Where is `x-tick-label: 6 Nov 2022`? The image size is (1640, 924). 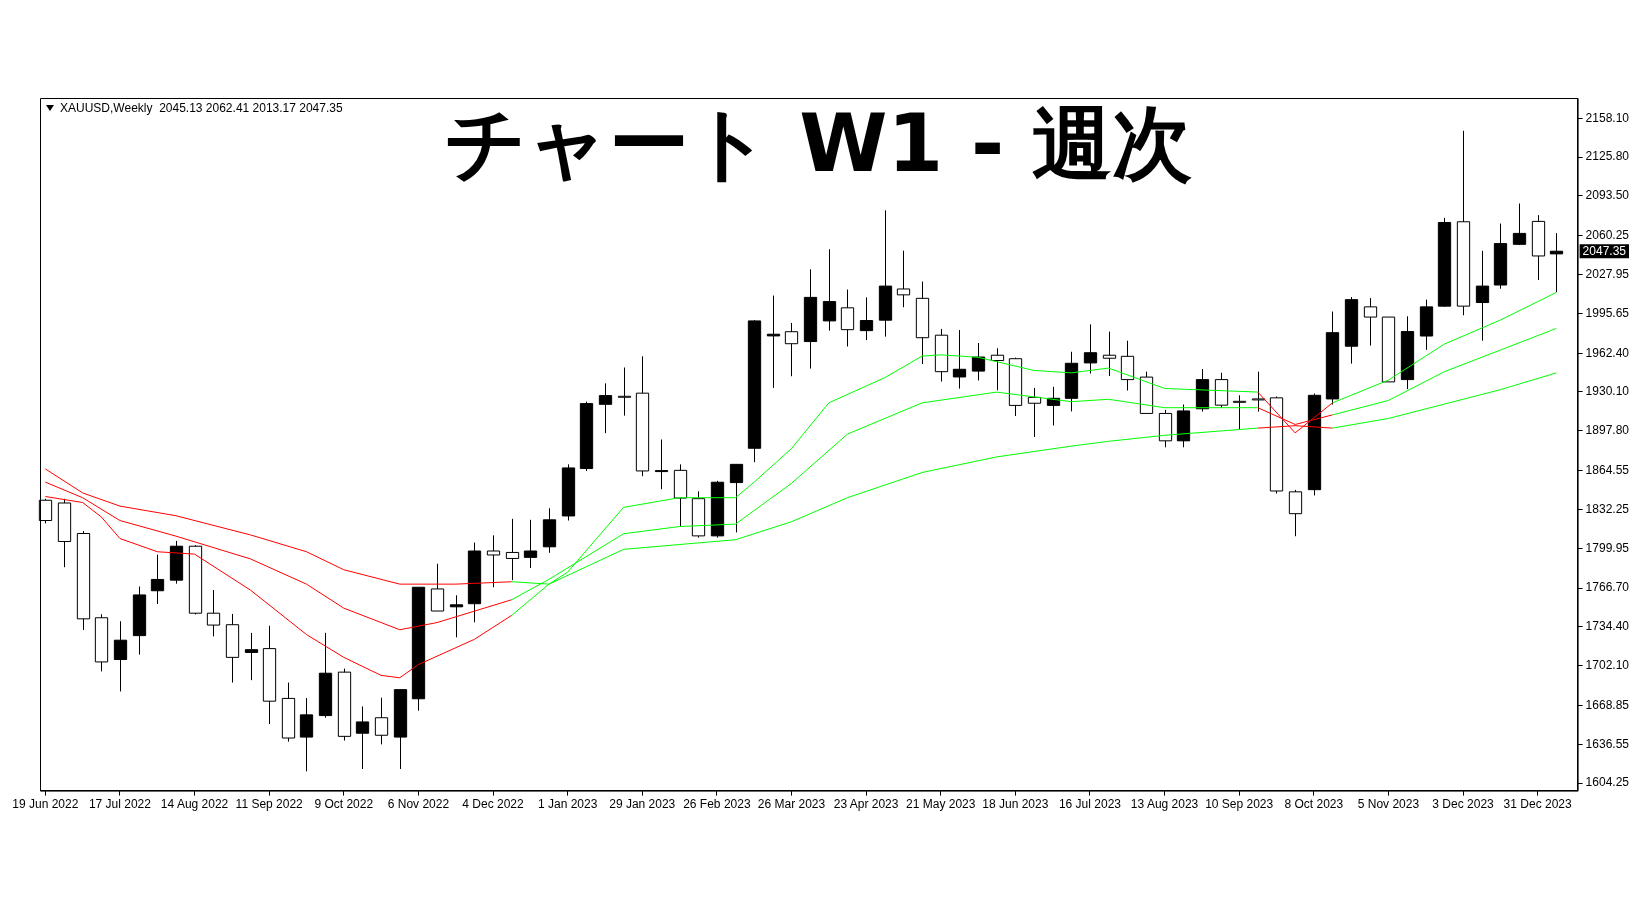 x-tick-label: 6 Nov 2022 is located at coordinates (418, 804).